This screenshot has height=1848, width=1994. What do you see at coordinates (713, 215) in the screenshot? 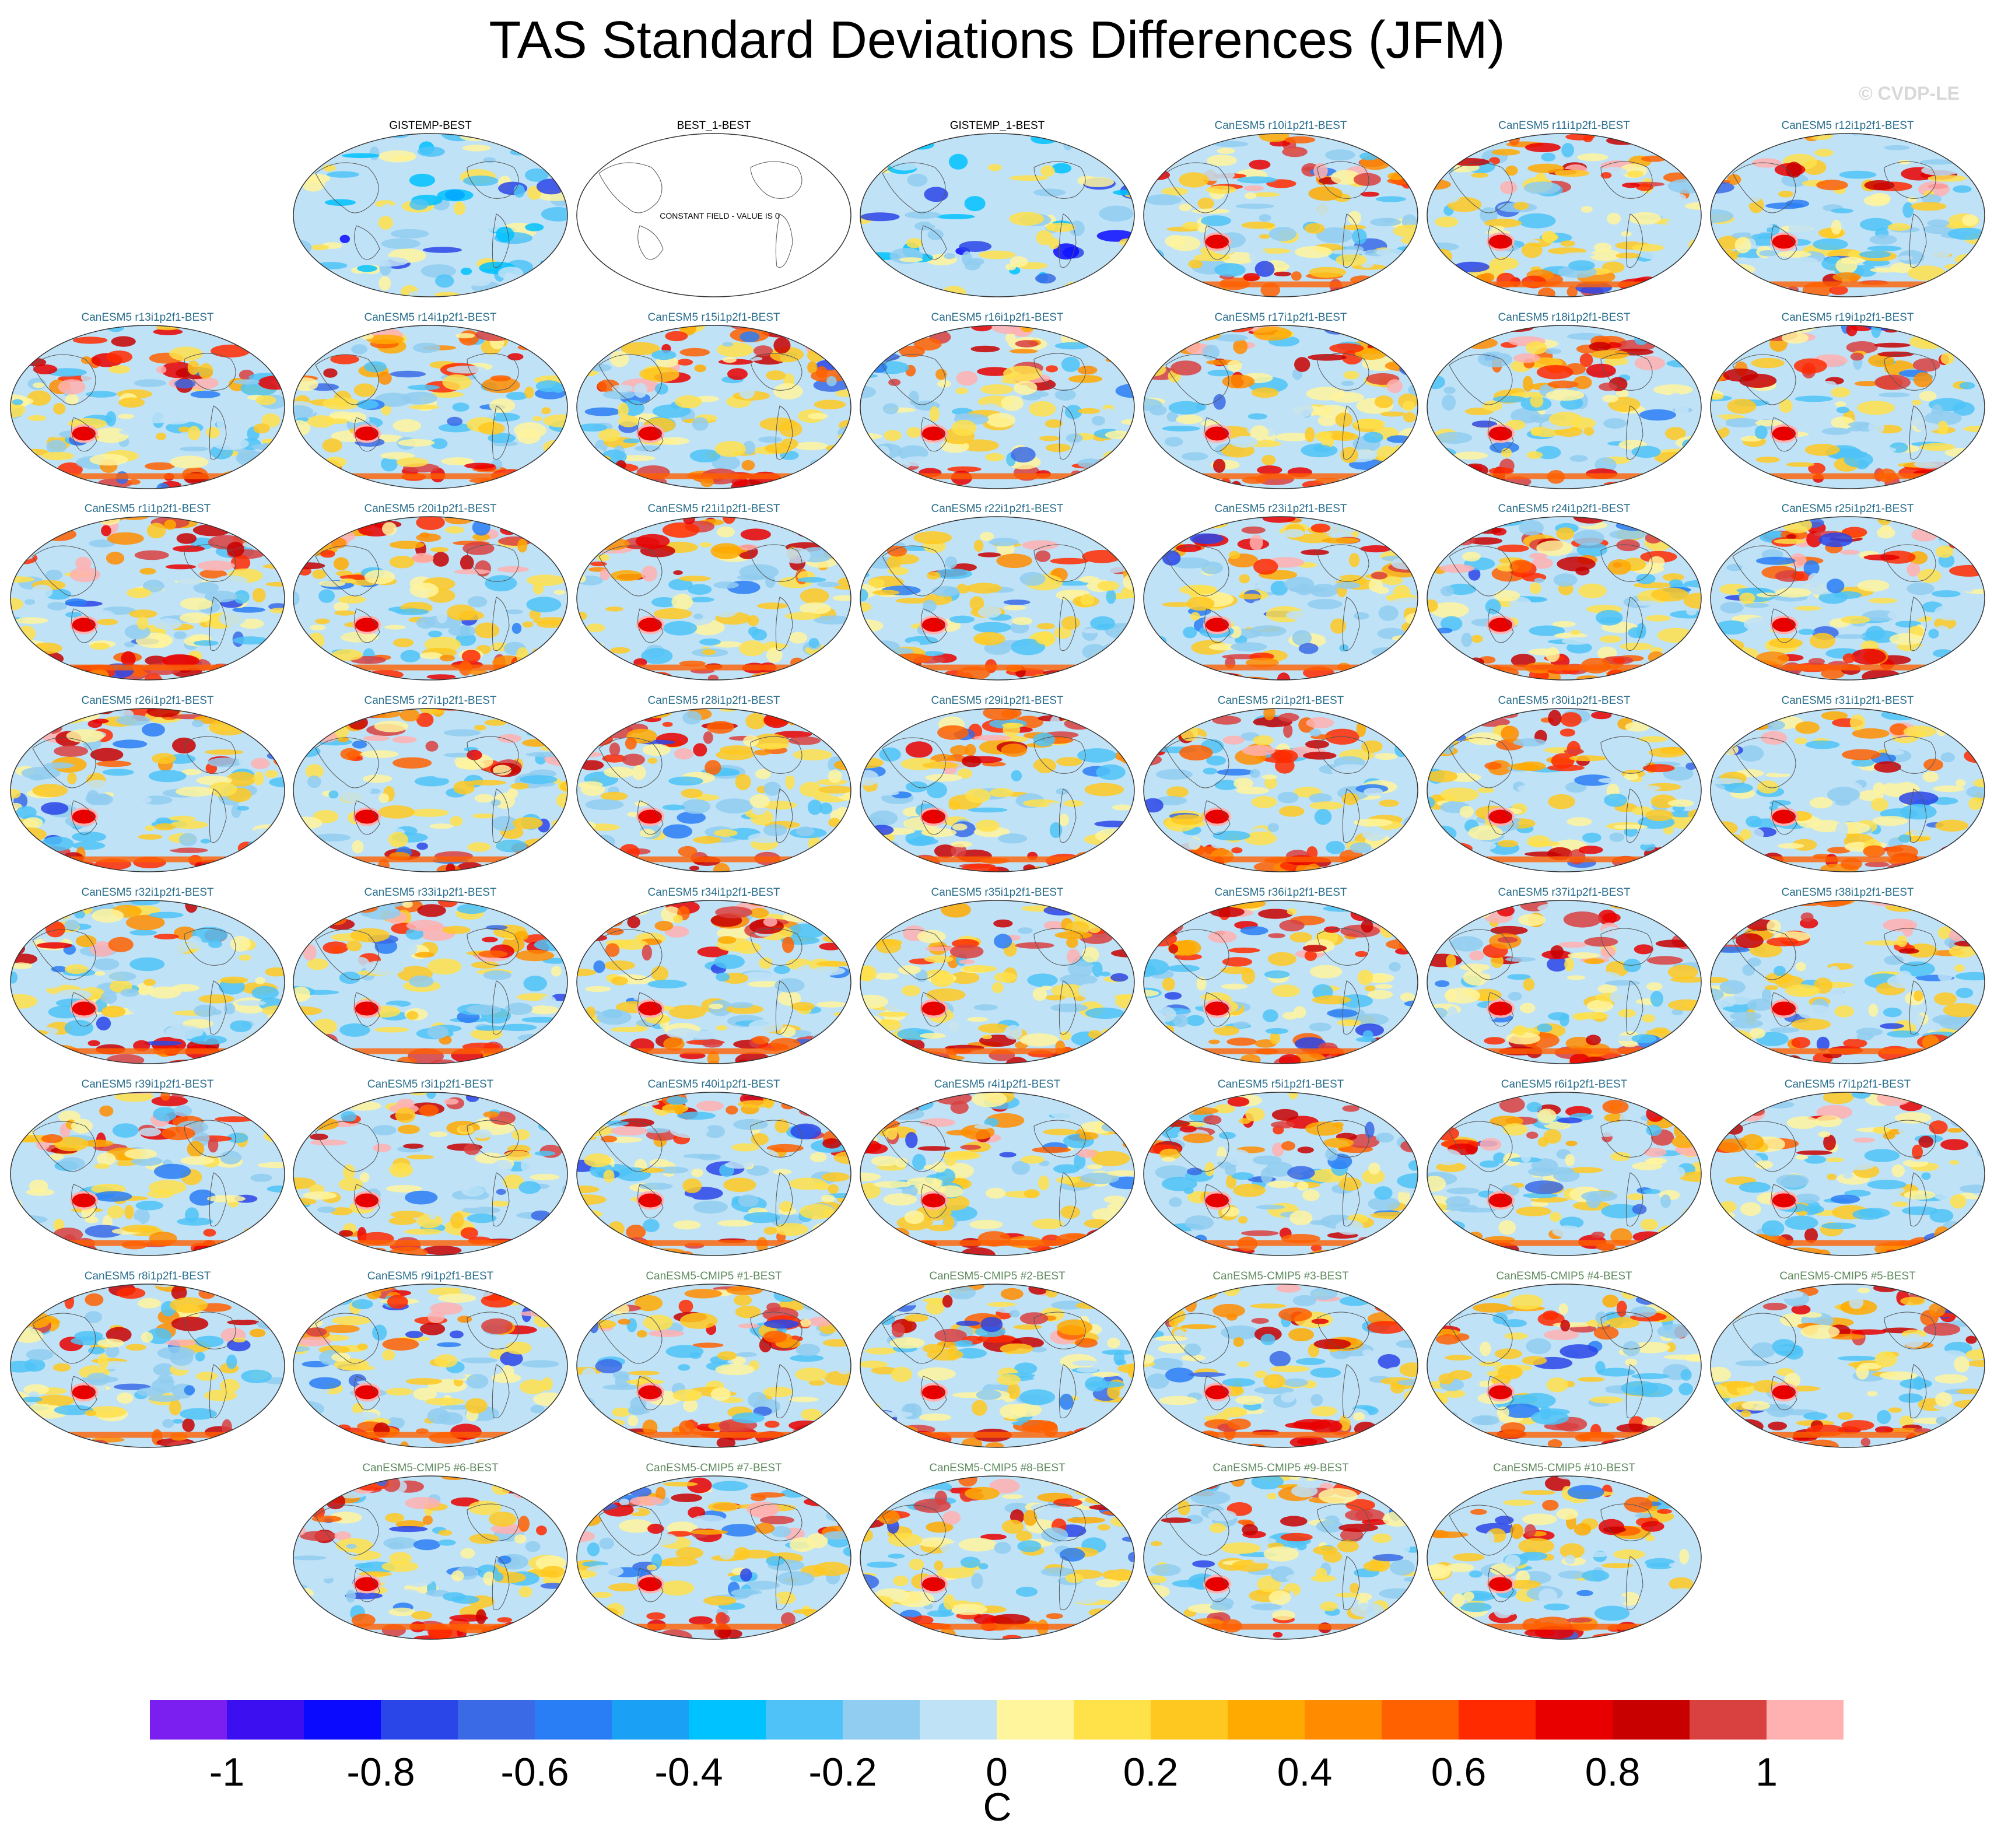
I see `map-outline` at bounding box center [713, 215].